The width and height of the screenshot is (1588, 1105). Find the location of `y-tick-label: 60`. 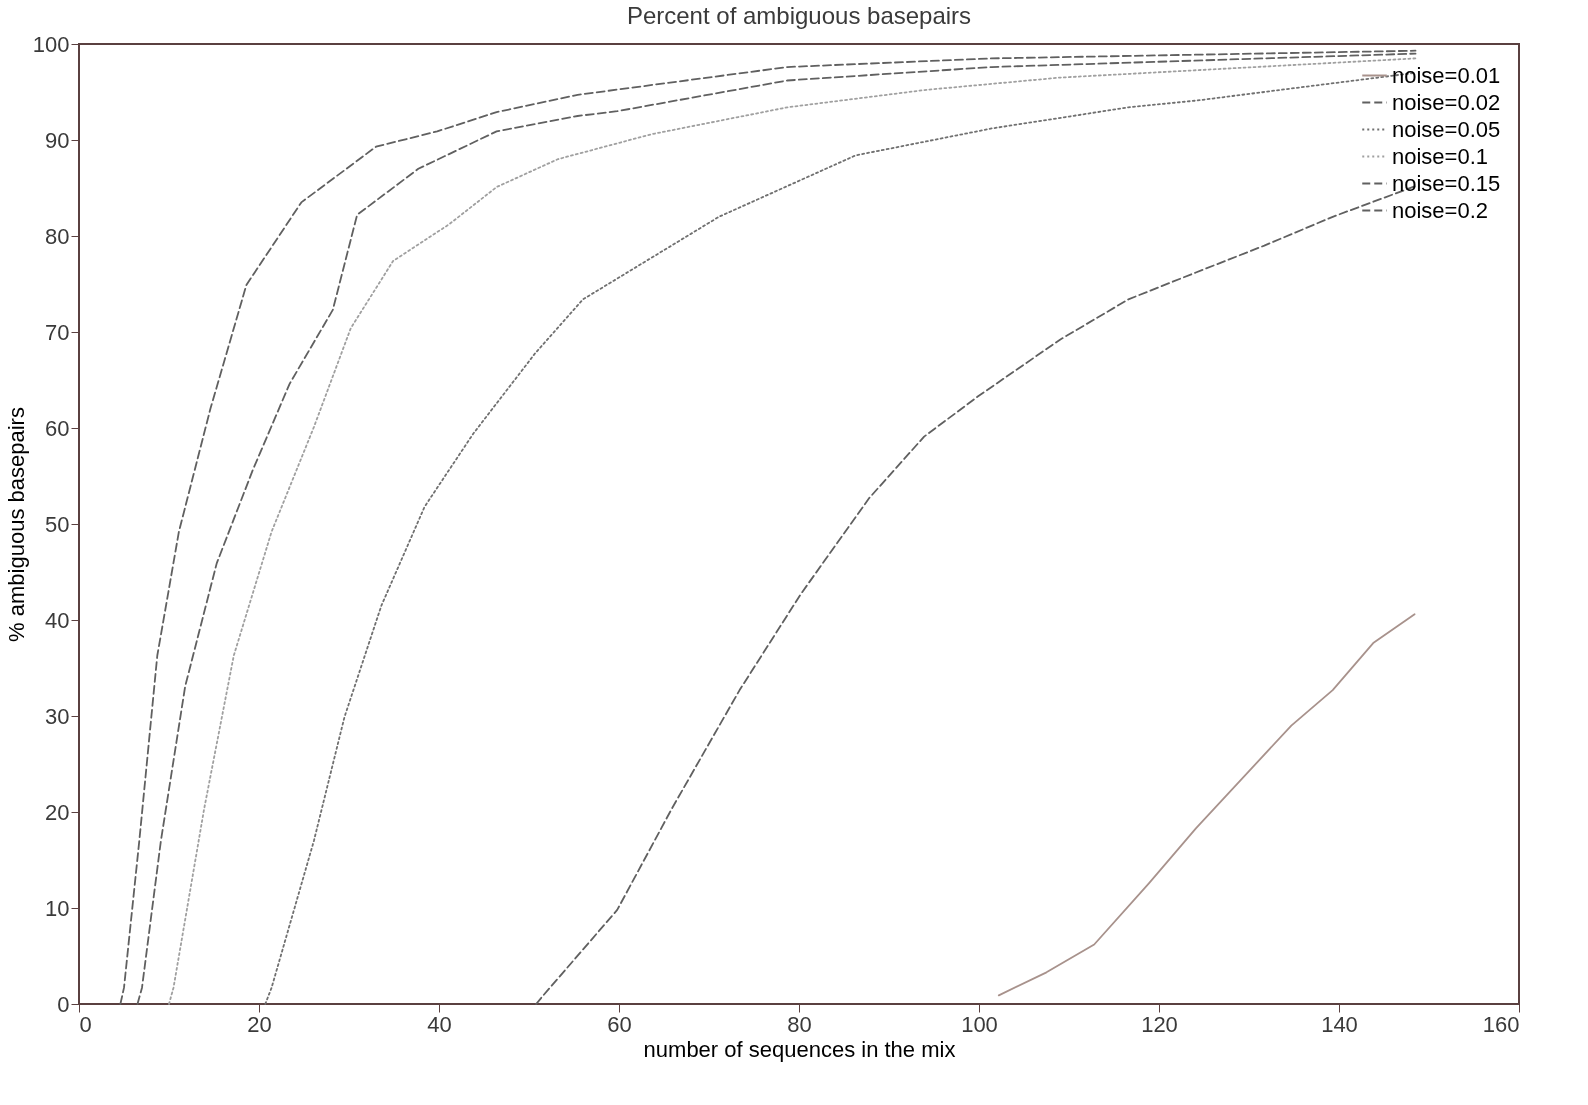

y-tick-label: 60 is located at coordinates (57, 428).